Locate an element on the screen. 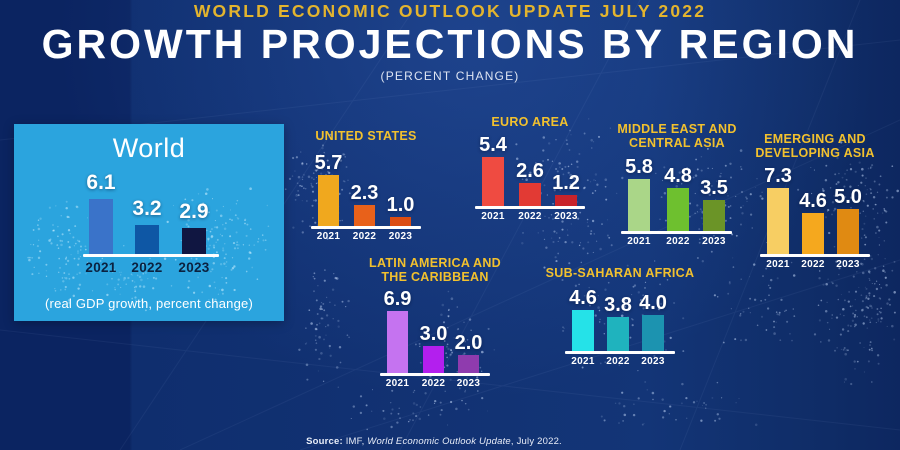 Image resolution: width=900 pixels, height=450 pixels. chart-title-line: EURO AREA is located at coordinates (530, 122).